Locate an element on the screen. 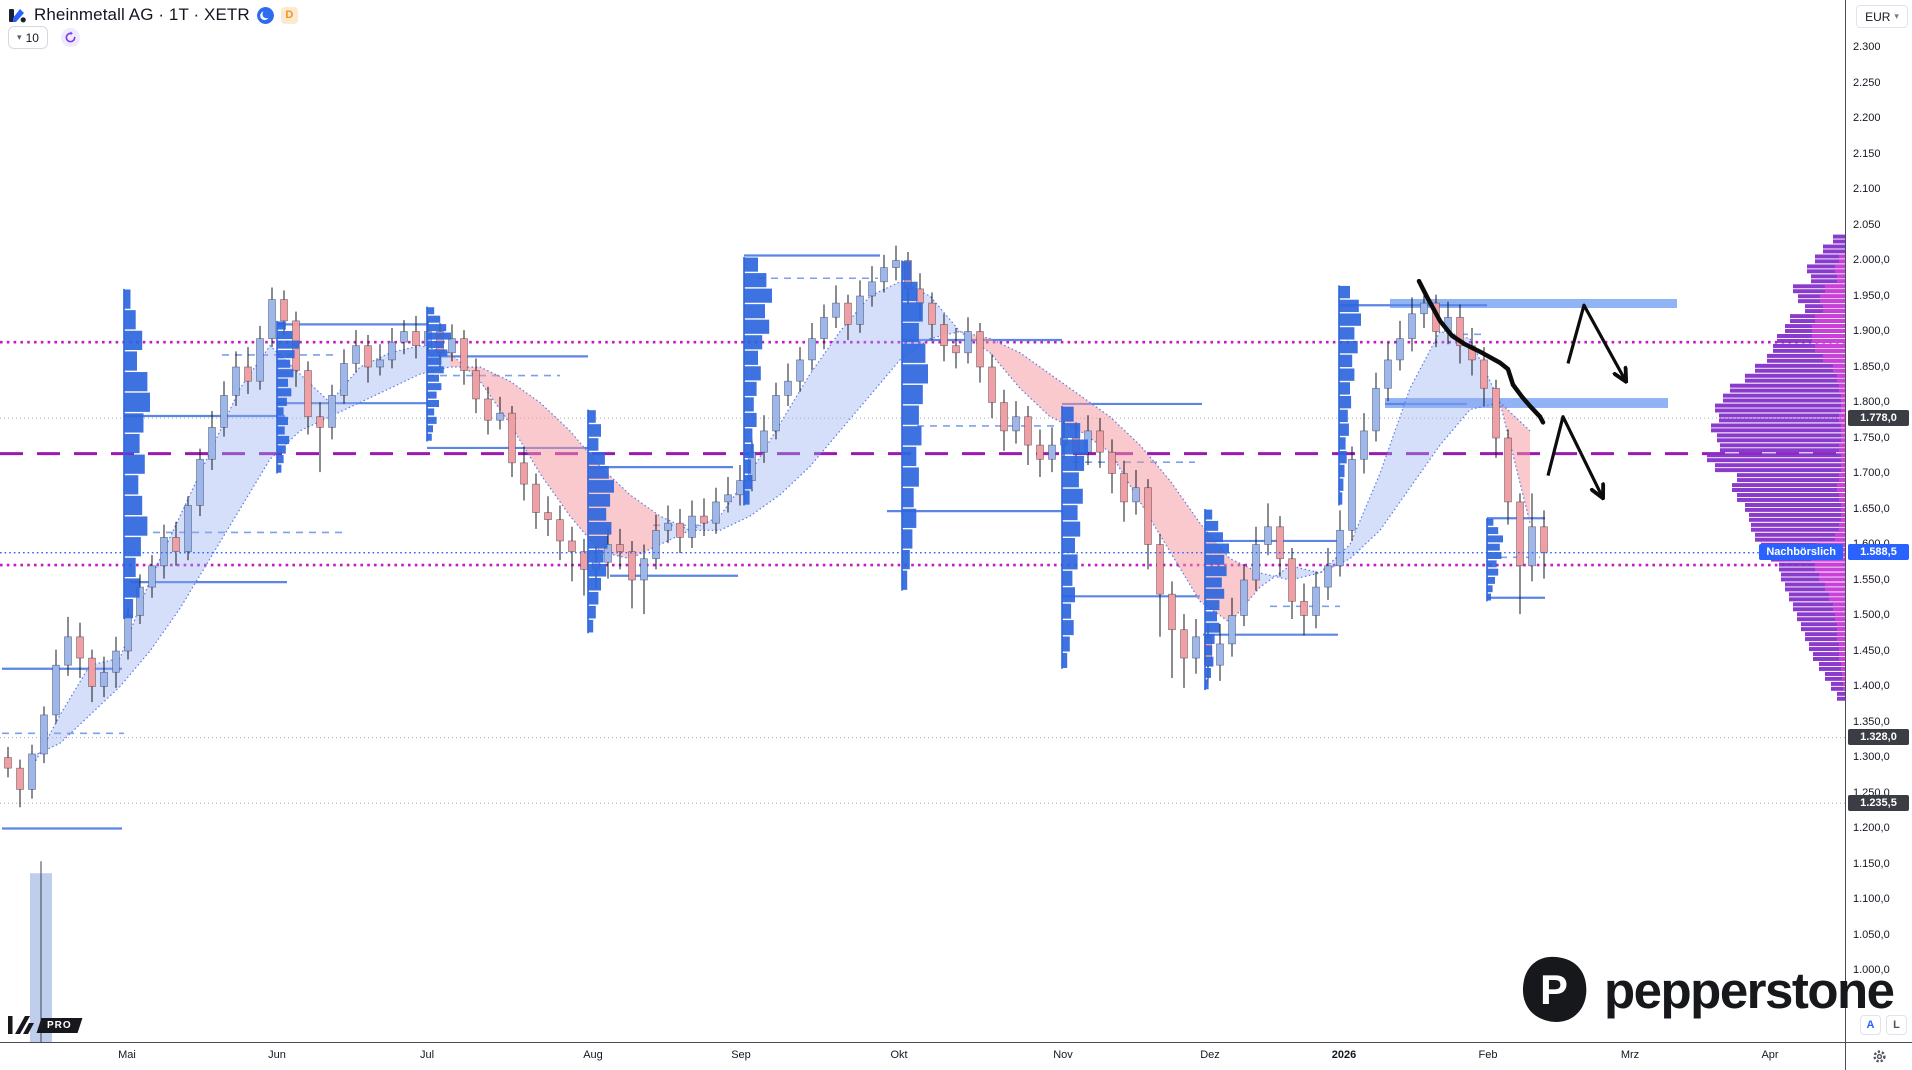 The height and width of the screenshot is (1070, 1912). ribbon-bear-segment is located at coordinates (1110, 477).